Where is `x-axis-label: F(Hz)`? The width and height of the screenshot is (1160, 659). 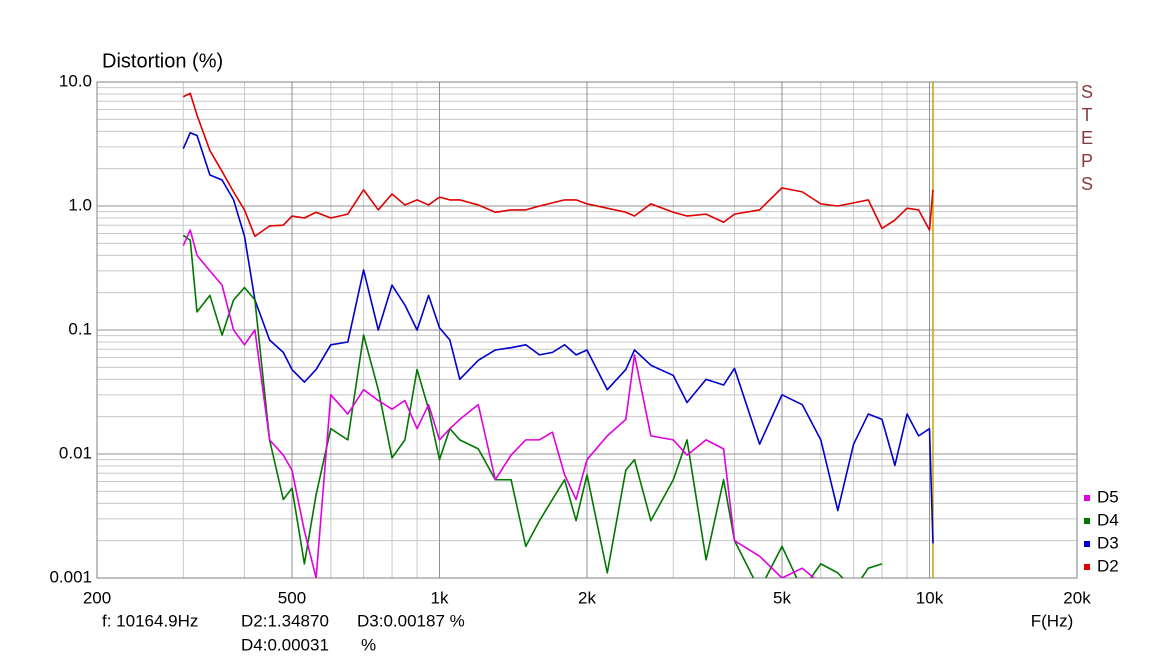 x-axis-label: F(Hz) is located at coordinates (1052, 620).